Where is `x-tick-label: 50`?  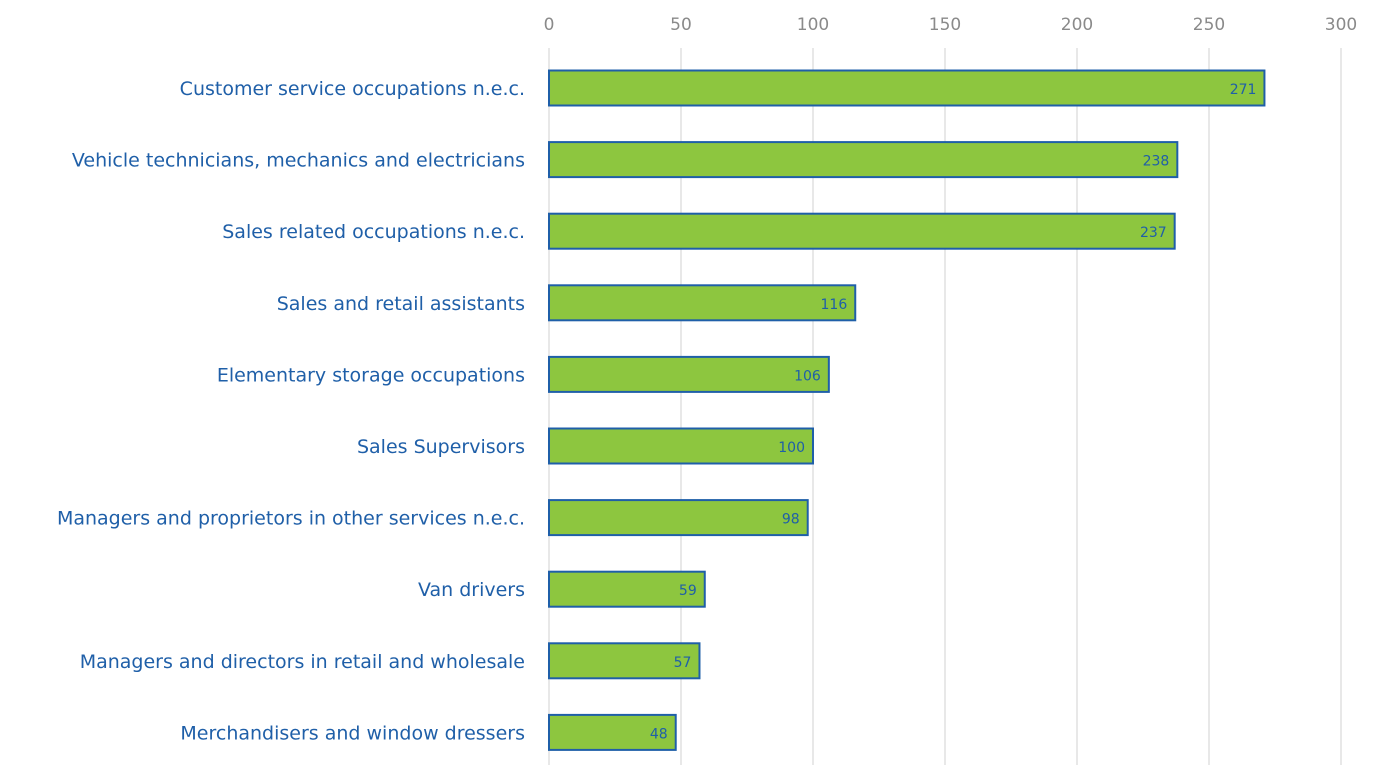 x-tick-label: 50 is located at coordinates (681, 25).